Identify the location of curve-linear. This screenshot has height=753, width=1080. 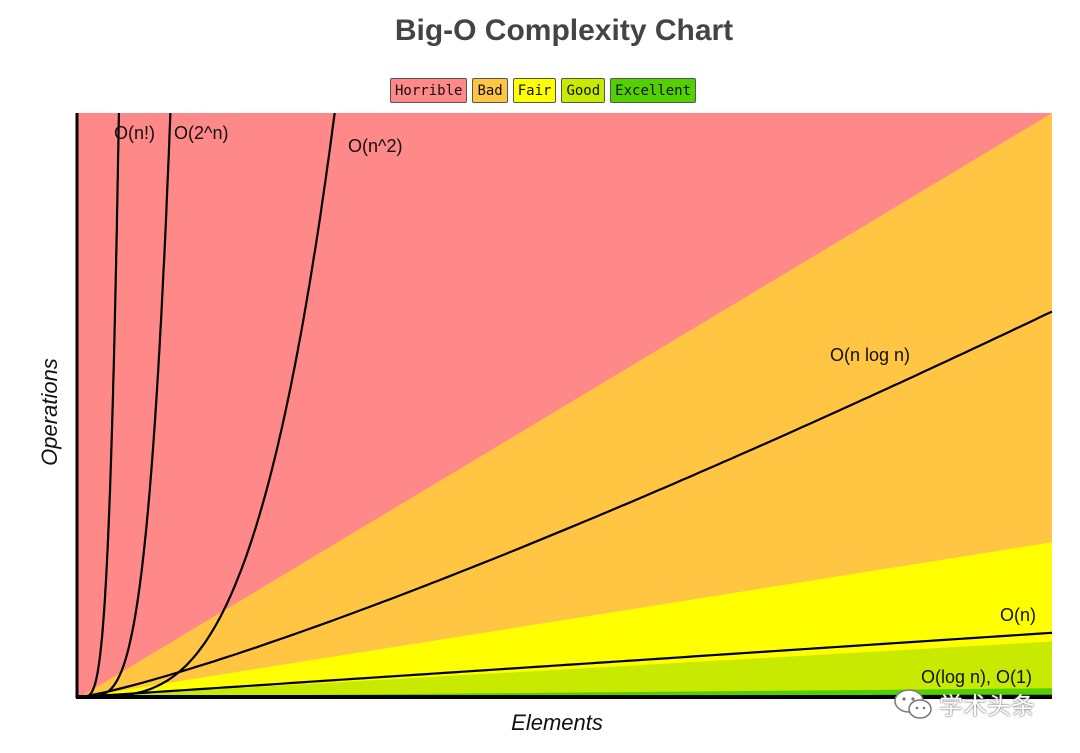
(566, 665).